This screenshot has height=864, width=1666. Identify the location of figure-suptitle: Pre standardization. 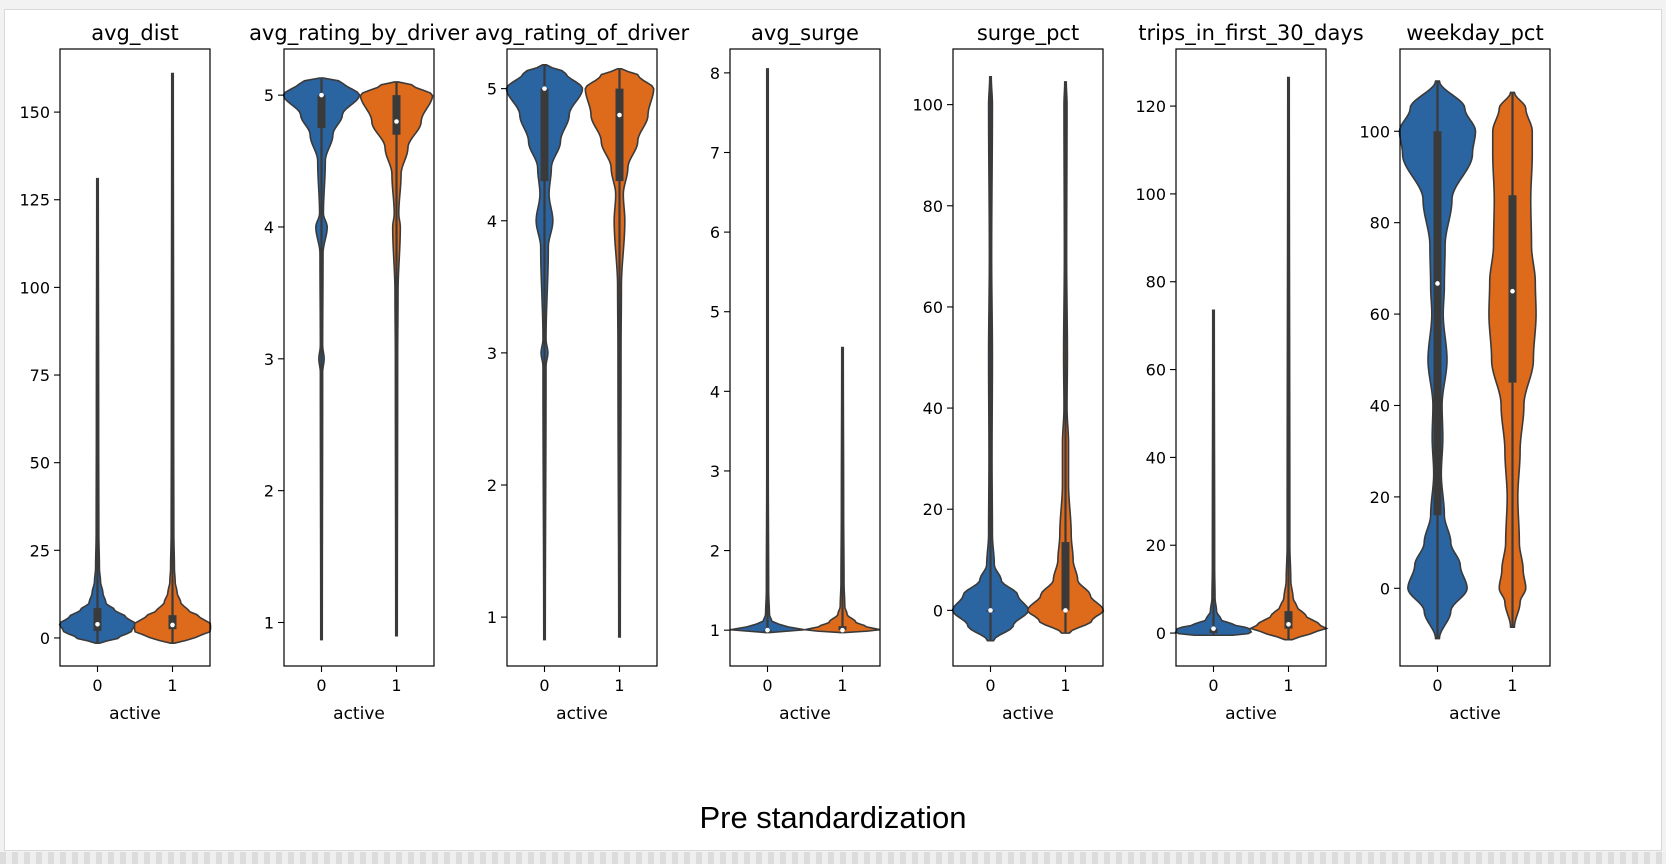
(833, 817).